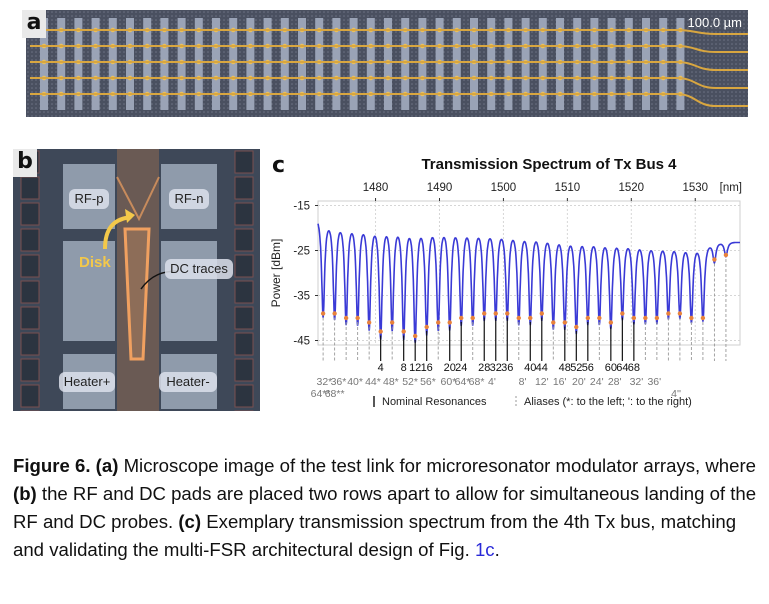 The width and height of the screenshot is (769, 604). I want to click on nominal-resonance-label: 4, so click(381, 368).